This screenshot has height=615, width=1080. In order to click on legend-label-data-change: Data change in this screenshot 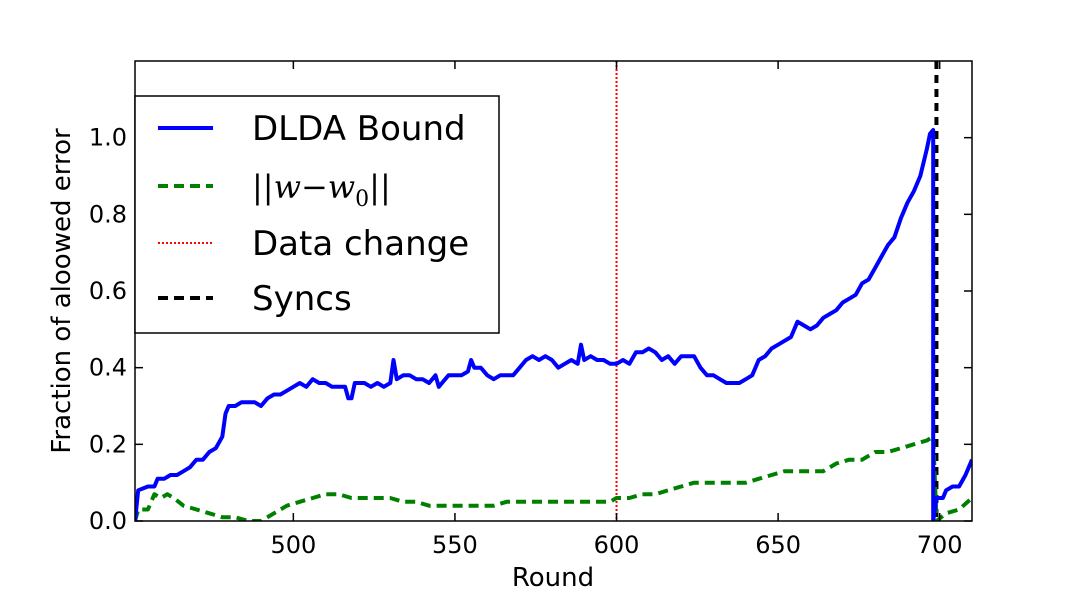, I will do `click(360, 244)`.